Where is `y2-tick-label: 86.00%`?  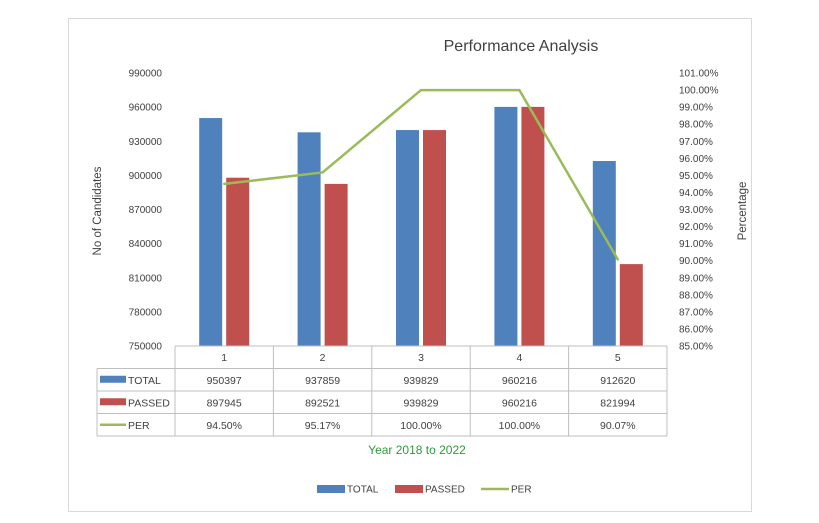 y2-tick-label: 86.00% is located at coordinates (696, 329).